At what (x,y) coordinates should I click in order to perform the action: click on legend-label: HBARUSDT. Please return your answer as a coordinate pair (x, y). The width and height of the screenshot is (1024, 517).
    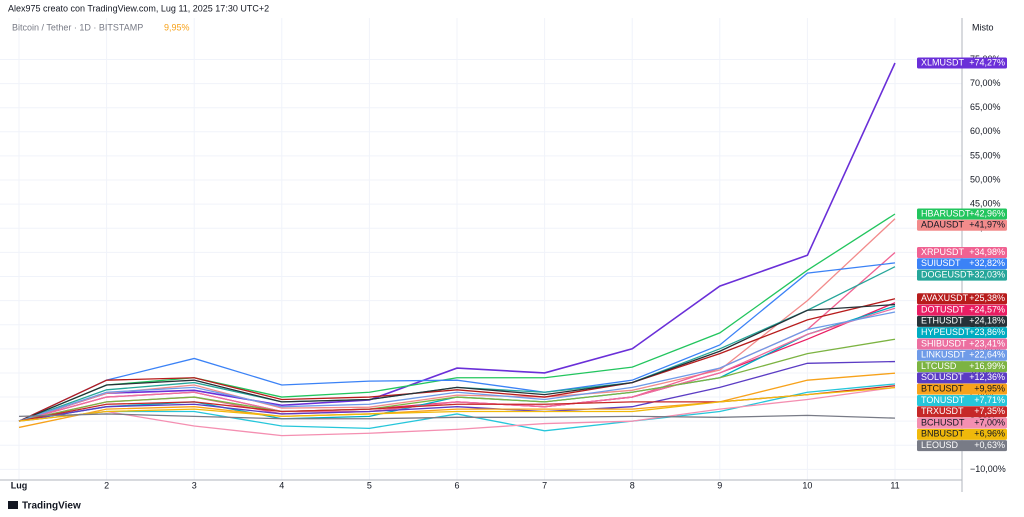
    Looking at the image, I should click on (946, 213).